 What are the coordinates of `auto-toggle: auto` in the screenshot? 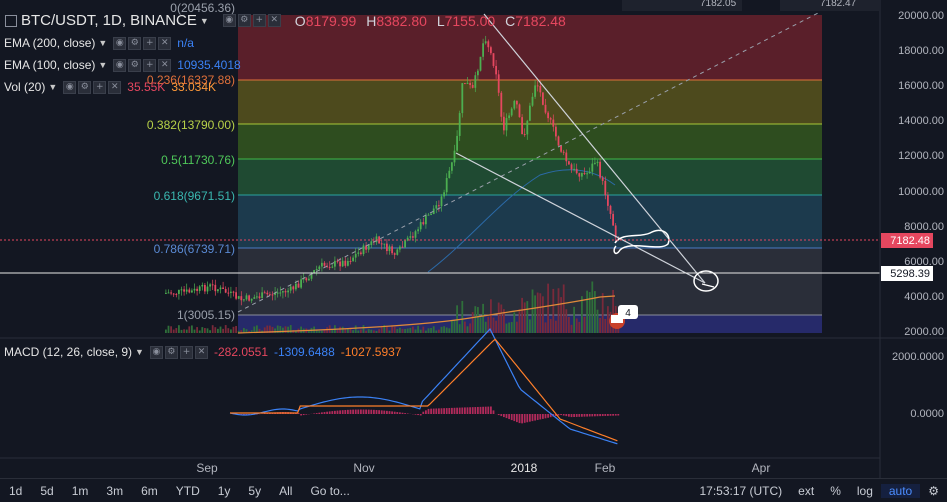 It's located at (900, 491).